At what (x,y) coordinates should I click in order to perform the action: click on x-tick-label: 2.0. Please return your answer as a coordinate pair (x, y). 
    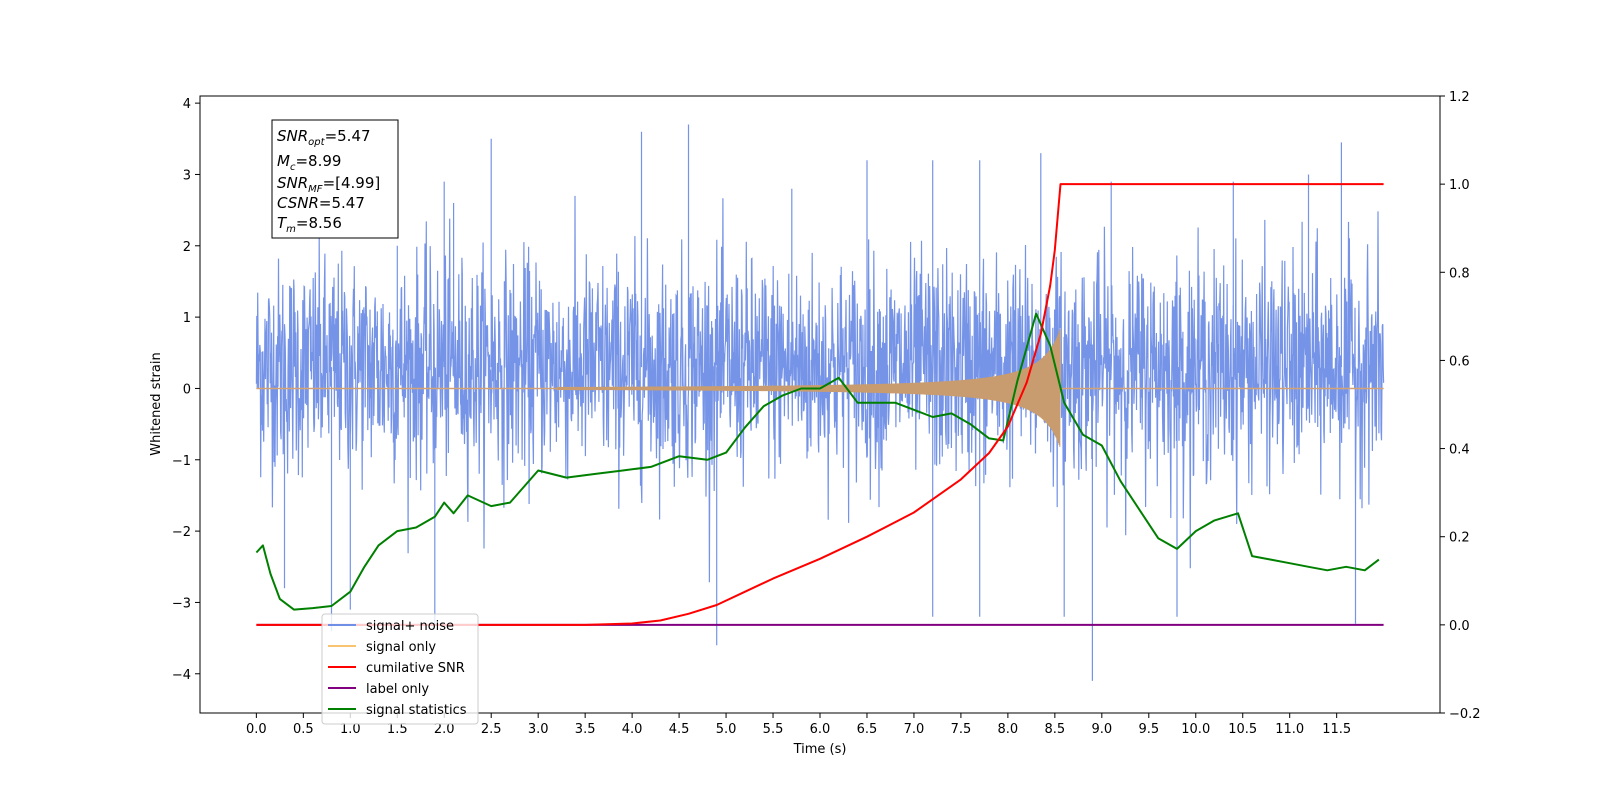
    Looking at the image, I should click on (444, 729).